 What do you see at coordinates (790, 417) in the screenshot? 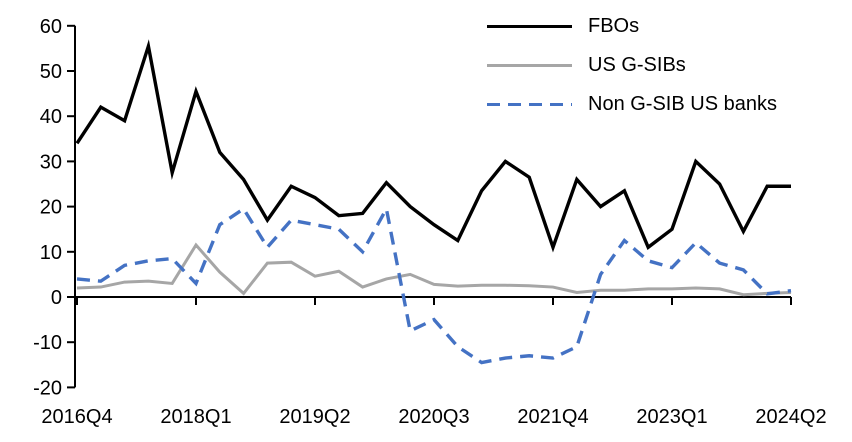
I see `x-axis-tick-label: 2024Q2` at bounding box center [790, 417].